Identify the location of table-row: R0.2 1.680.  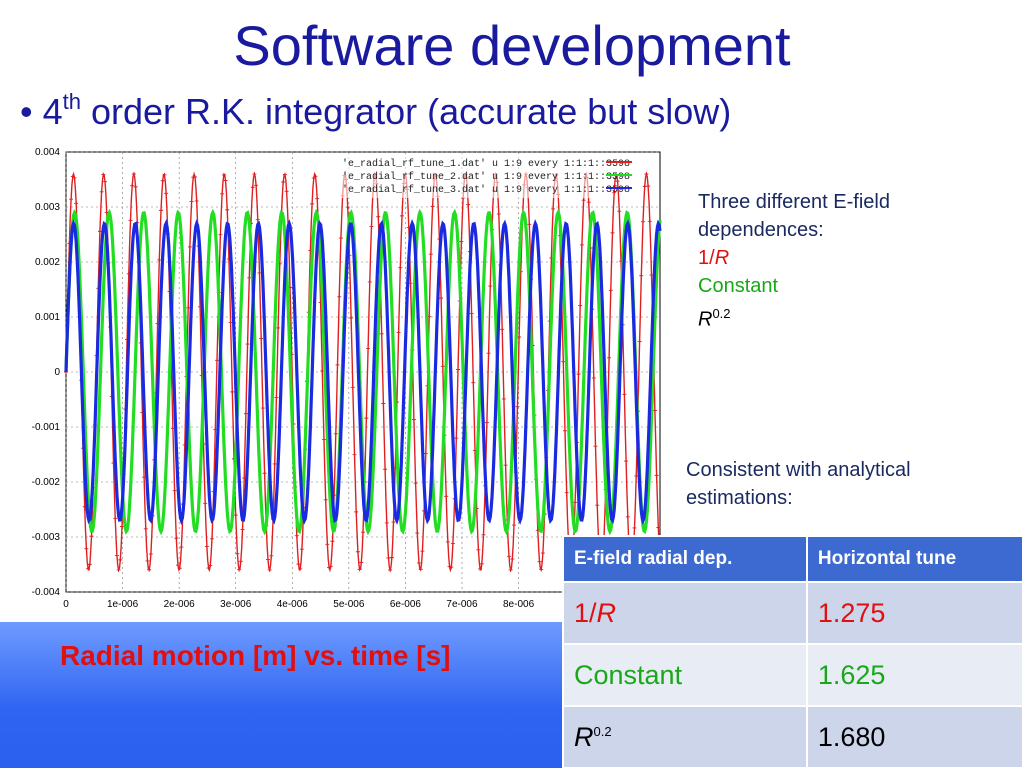
(793, 737).